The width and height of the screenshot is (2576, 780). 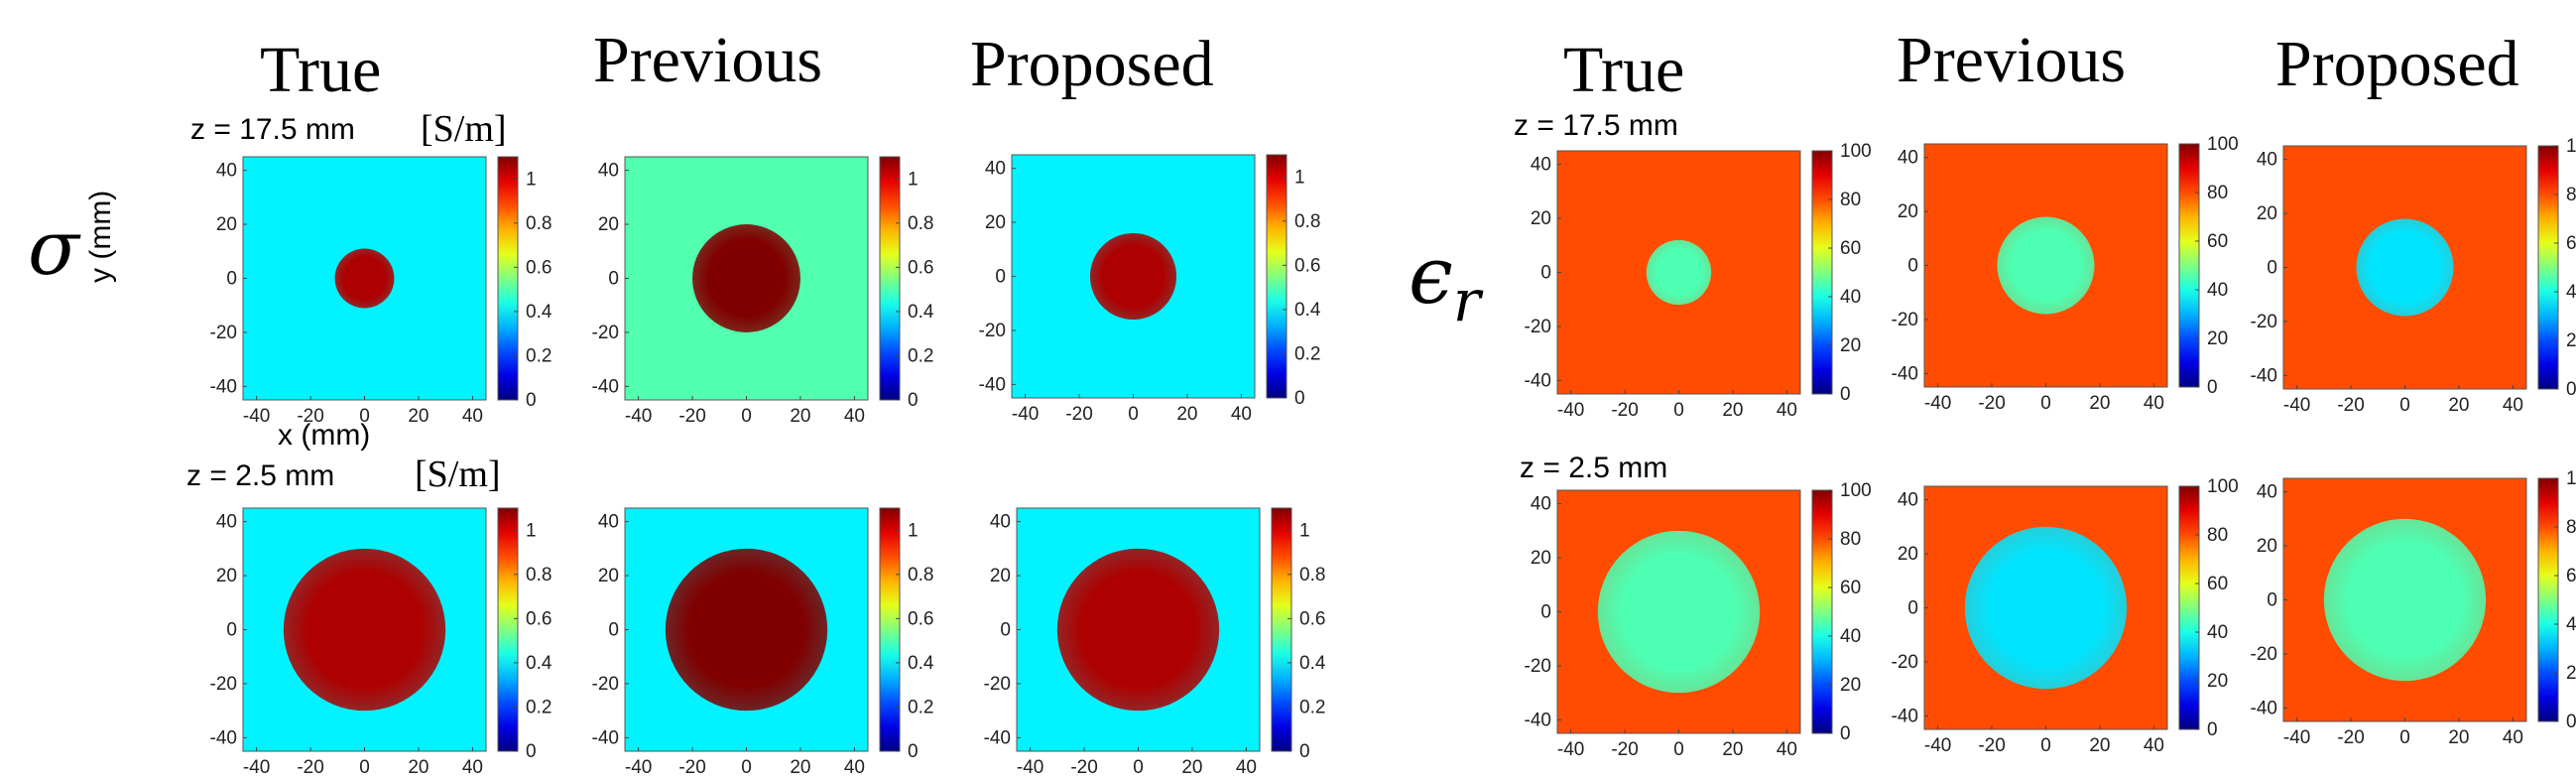 What do you see at coordinates (324, 435) in the screenshot?
I see `x-axis-label: x (mm)` at bounding box center [324, 435].